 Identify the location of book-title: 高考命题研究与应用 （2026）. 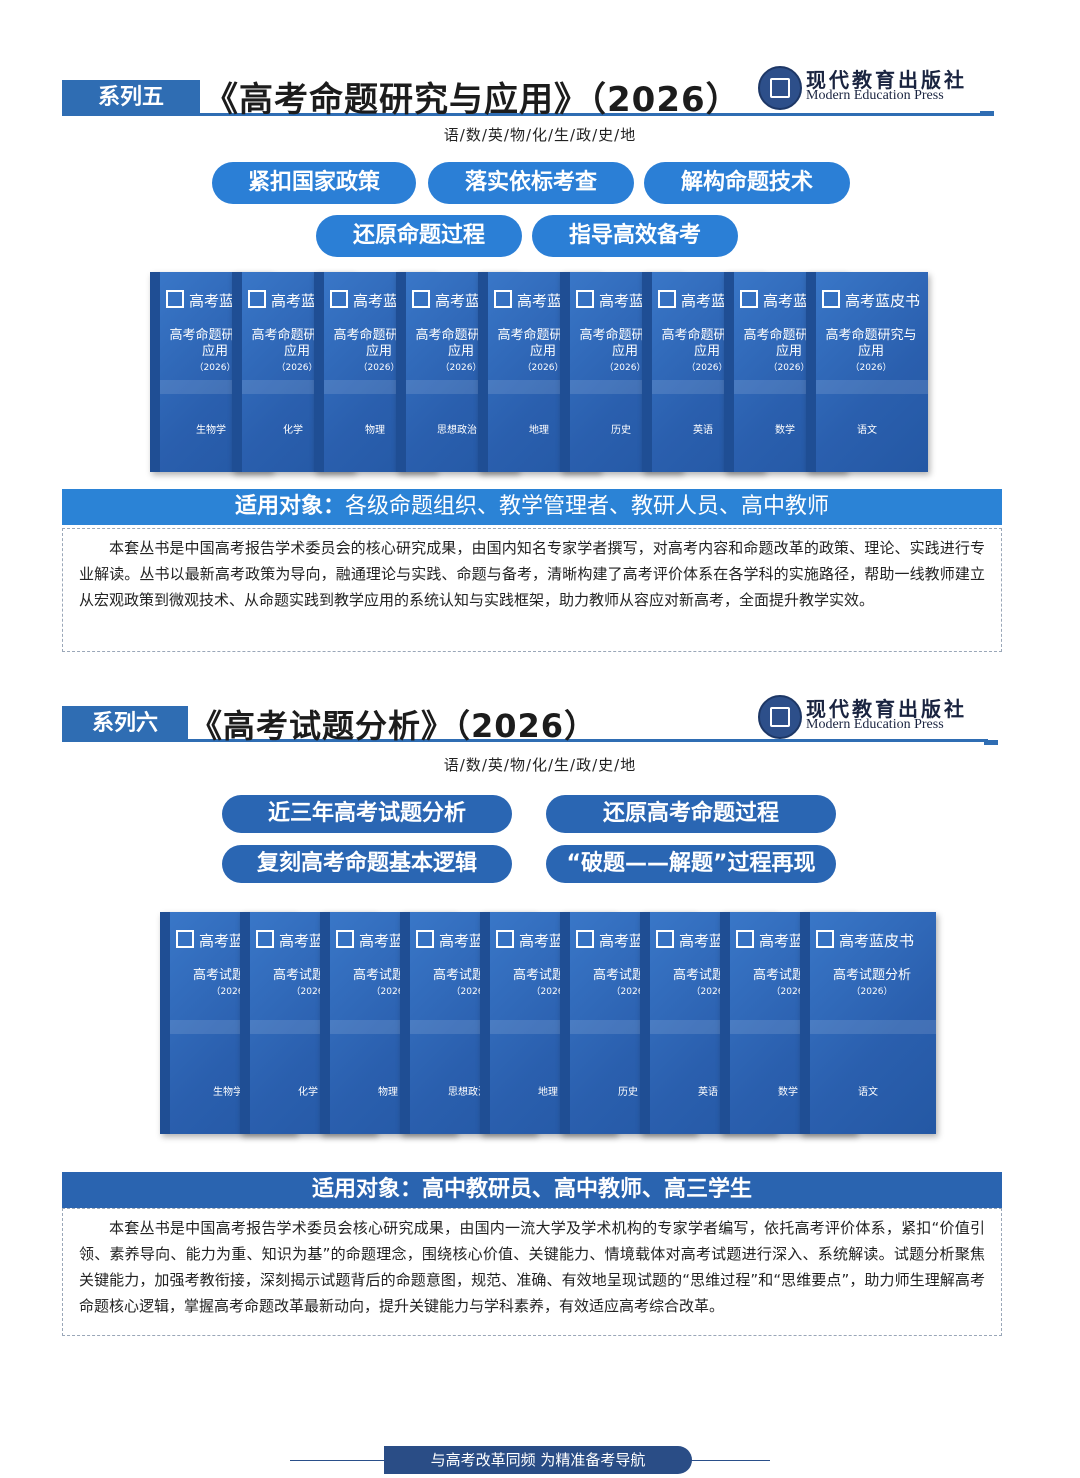
(871, 352).